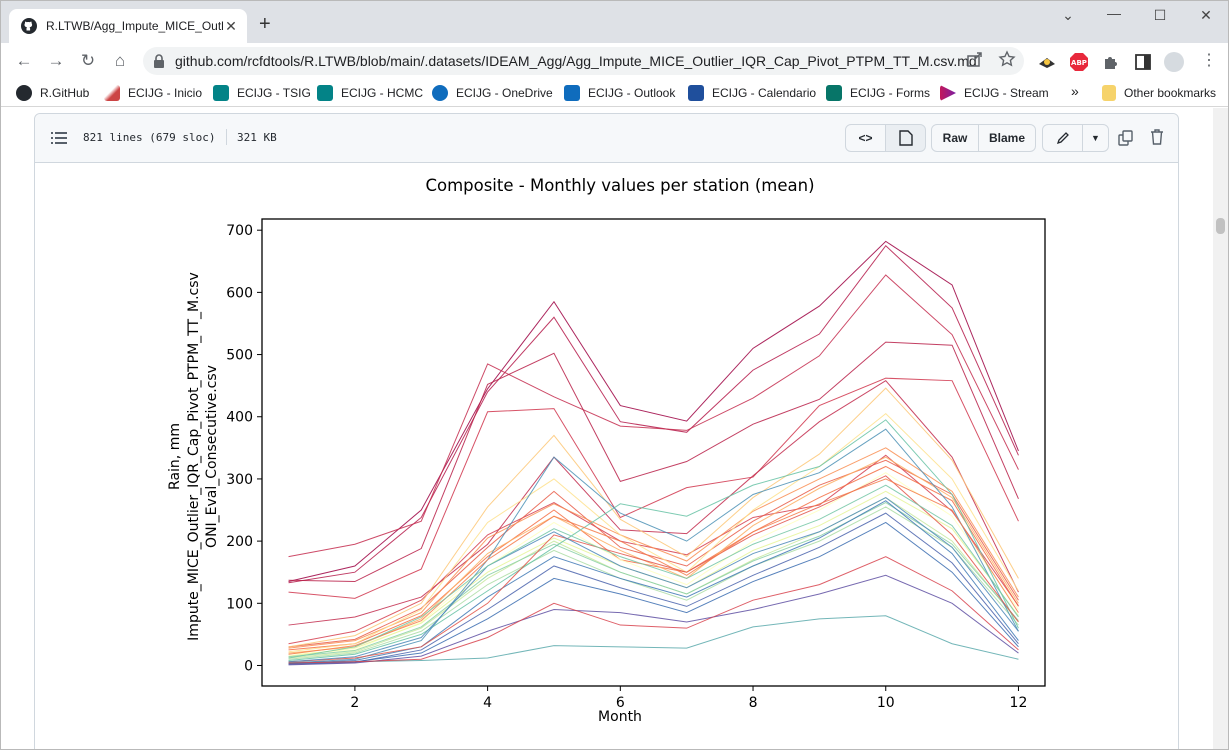 This screenshot has width=1229, height=750. What do you see at coordinates (1220, 226) in the screenshot?
I see `scrollbar-thumb` at bounding box center [1220, 226].